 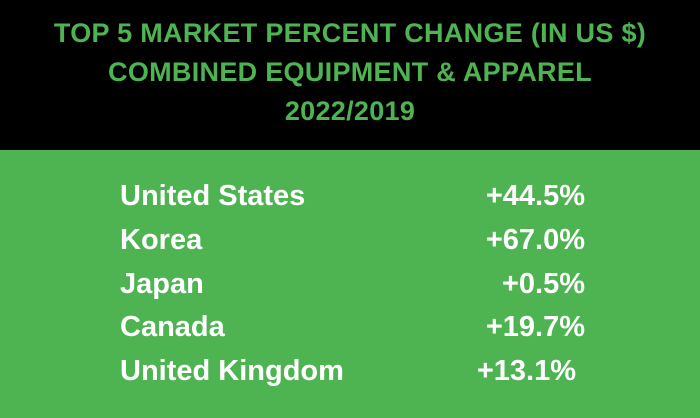 I want to click on market-row: United Kingdom +13.1%, so click(x=352, y=371).